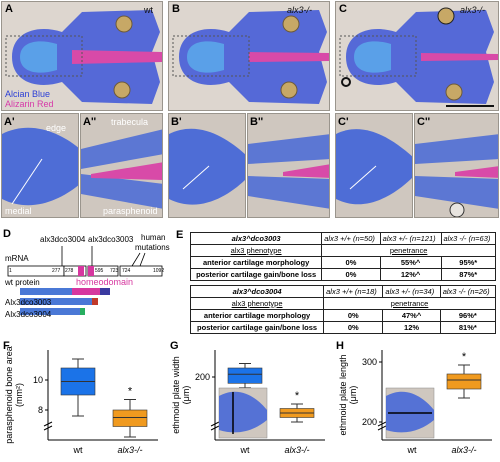  What do you see at coordinates (130, 418) in the screenshot?
I see `box-alx3-/-` at bounding box center [130, 418].